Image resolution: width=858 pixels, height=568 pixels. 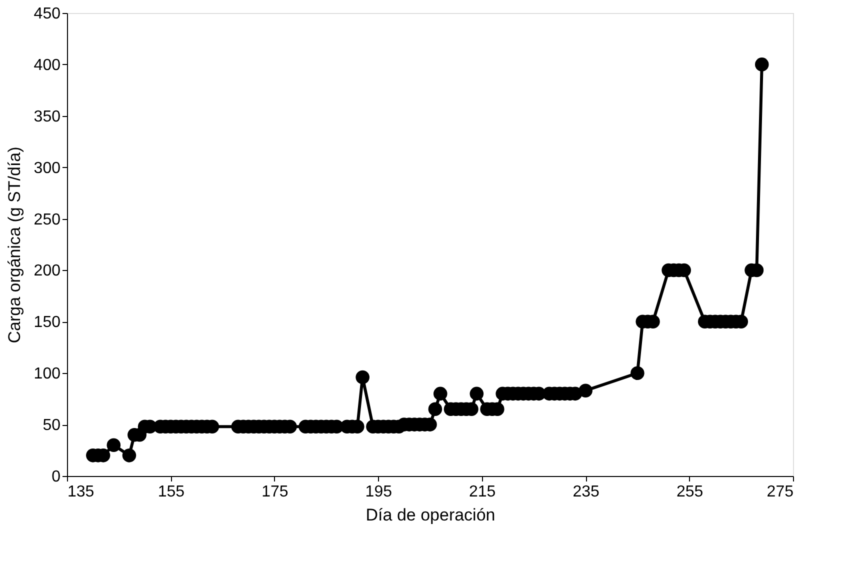 I want to click on y-tick-label: 0, so click(x=56, y=477).